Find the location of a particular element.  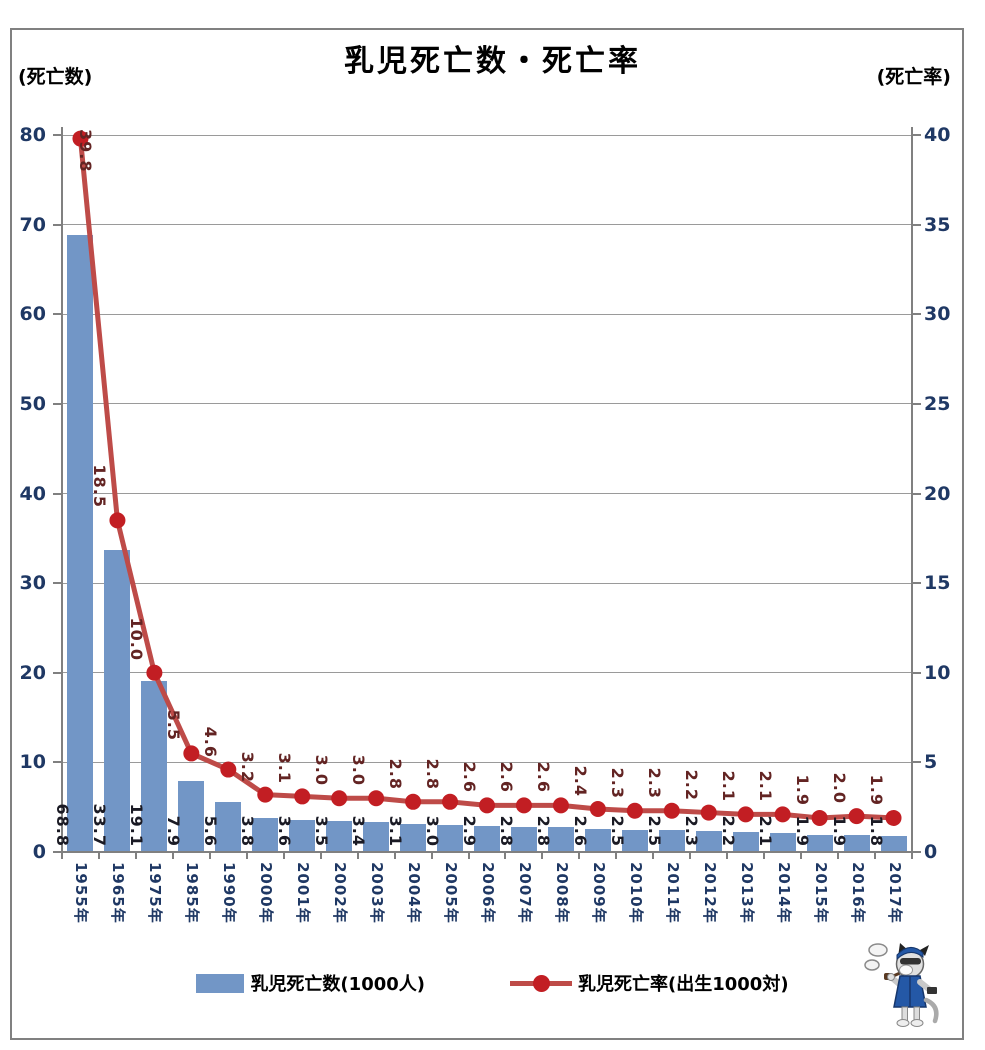

cat-tail is located at coordinates (931, 1010).